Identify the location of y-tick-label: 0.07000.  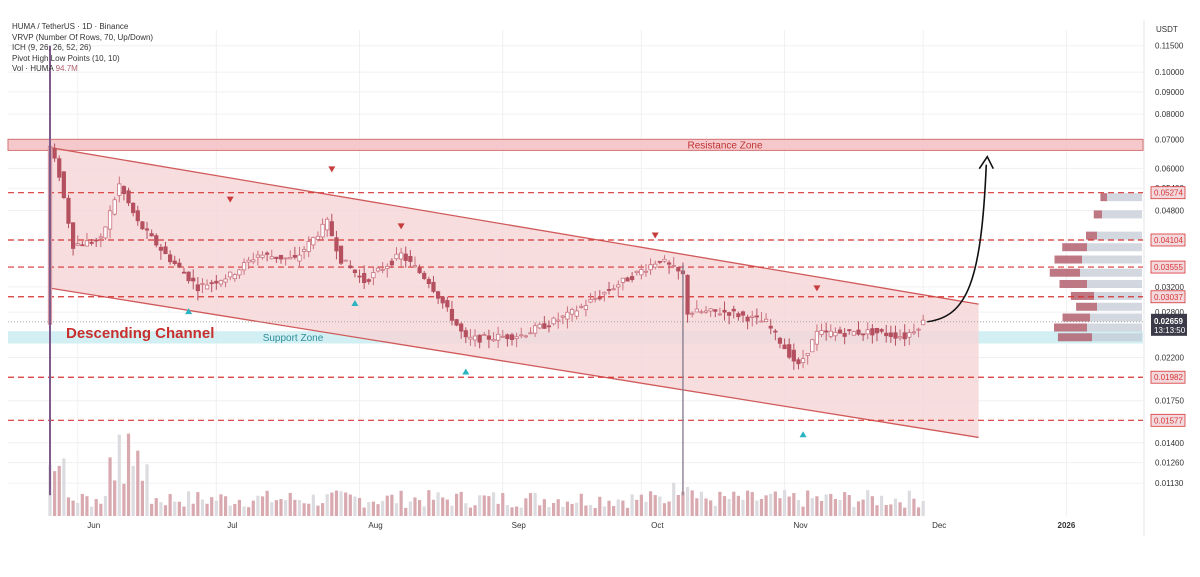
(1169, 139).